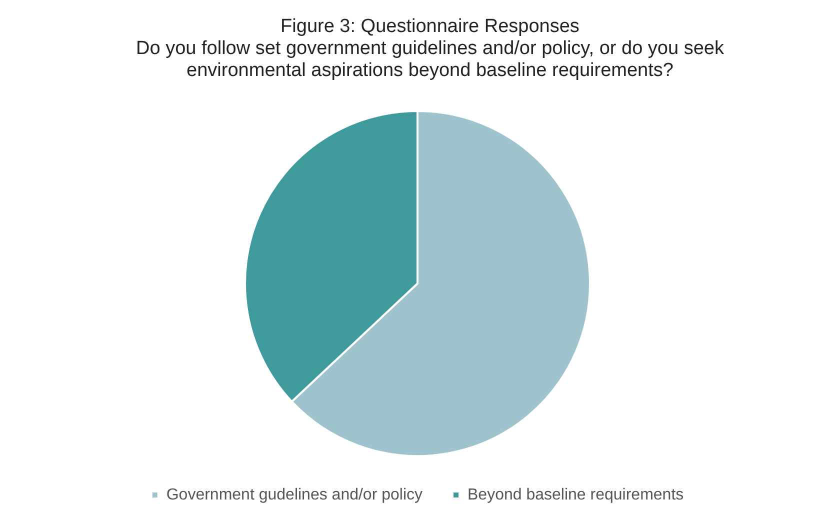  I want to click on legend-label: Government gudelines and/or policy, so click(294, 495).